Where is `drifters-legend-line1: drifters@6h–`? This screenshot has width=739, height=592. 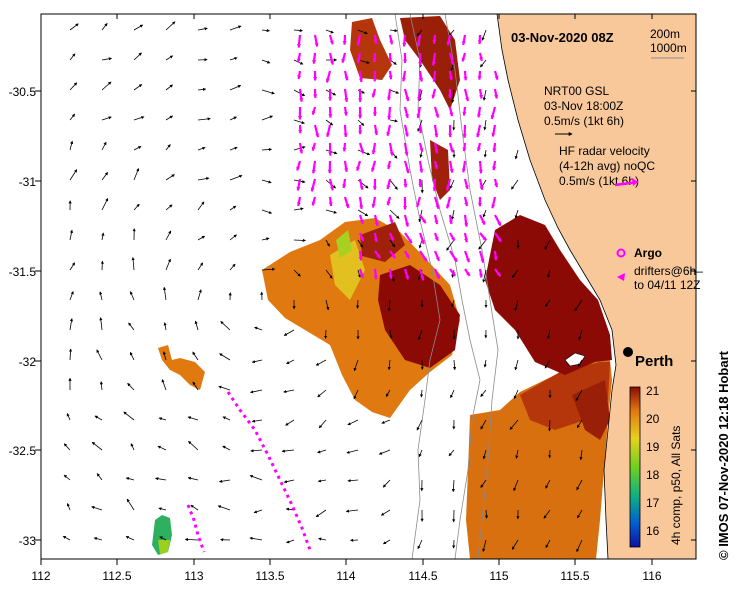 drifters-legend-line1: drifters@6h– is located at coordinates (668, 271).